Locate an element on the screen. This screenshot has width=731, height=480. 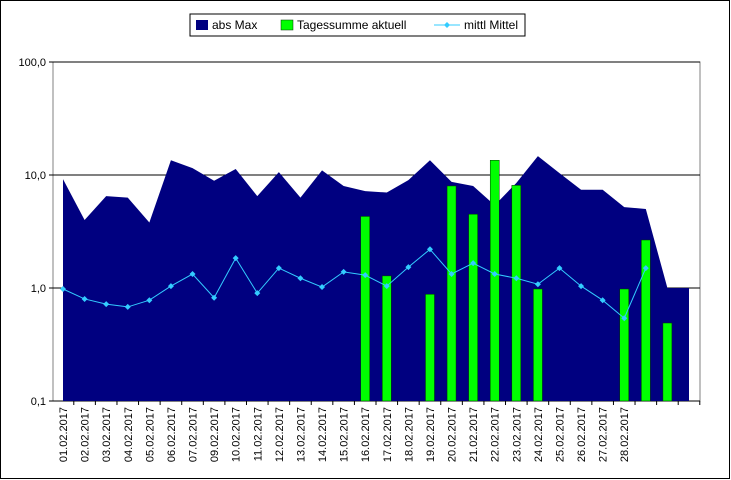
x-tick-label: 23.02.2017 is located at coordinates (517, 434).